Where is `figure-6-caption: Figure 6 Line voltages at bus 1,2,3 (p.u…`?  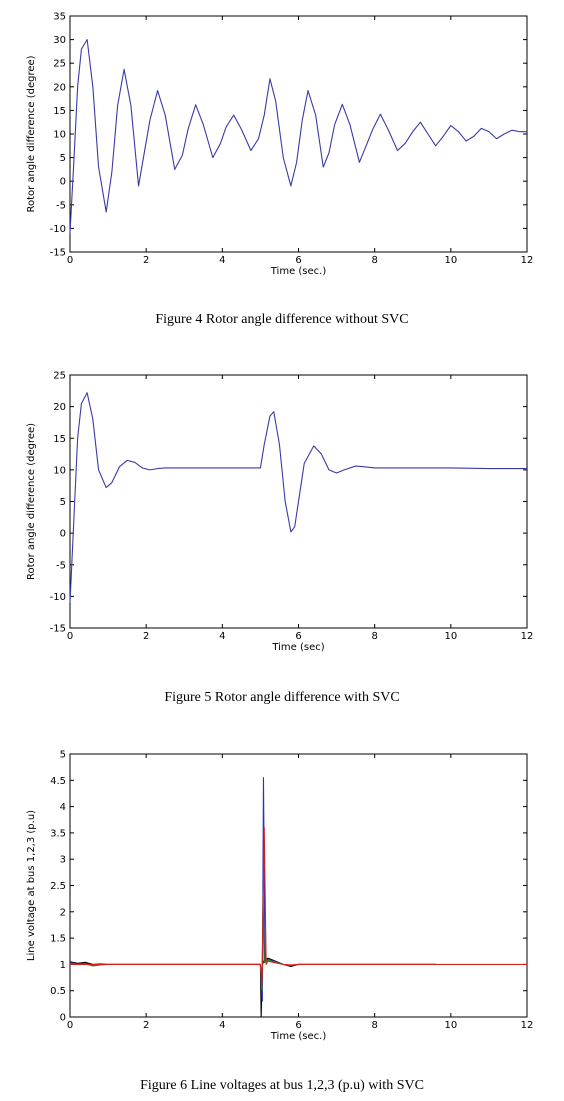 figure-6-caption: Figure 6 Line voltages at bus 1,2,3 (p.u… is located at coordinates (282, 1085).